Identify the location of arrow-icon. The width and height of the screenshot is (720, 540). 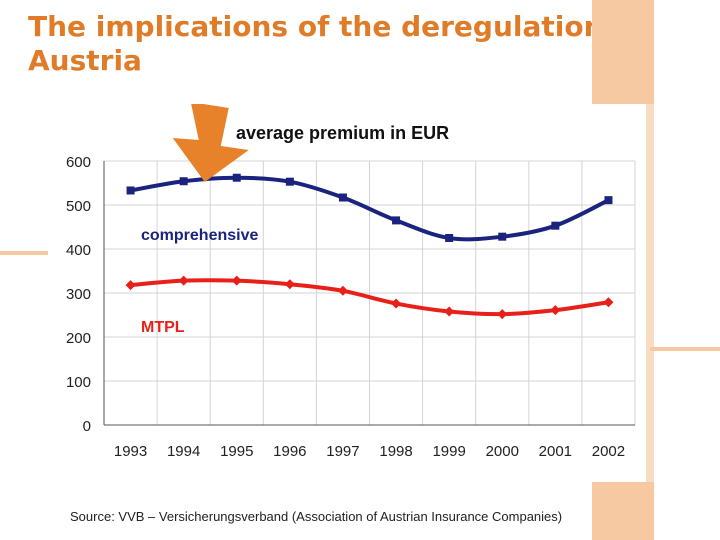
(210, 143).